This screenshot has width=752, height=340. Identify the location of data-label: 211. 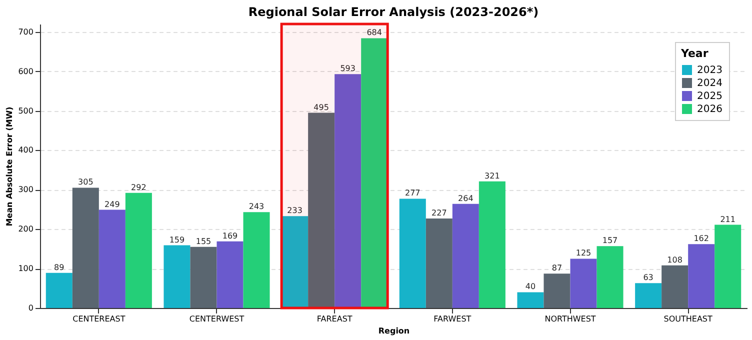
(728, 219).